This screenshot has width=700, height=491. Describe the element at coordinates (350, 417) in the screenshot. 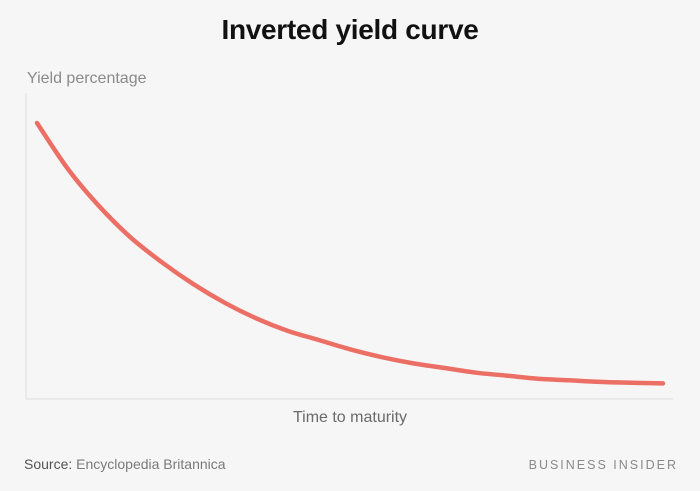

I see `x-axis-label: Time to maturity` at that location.